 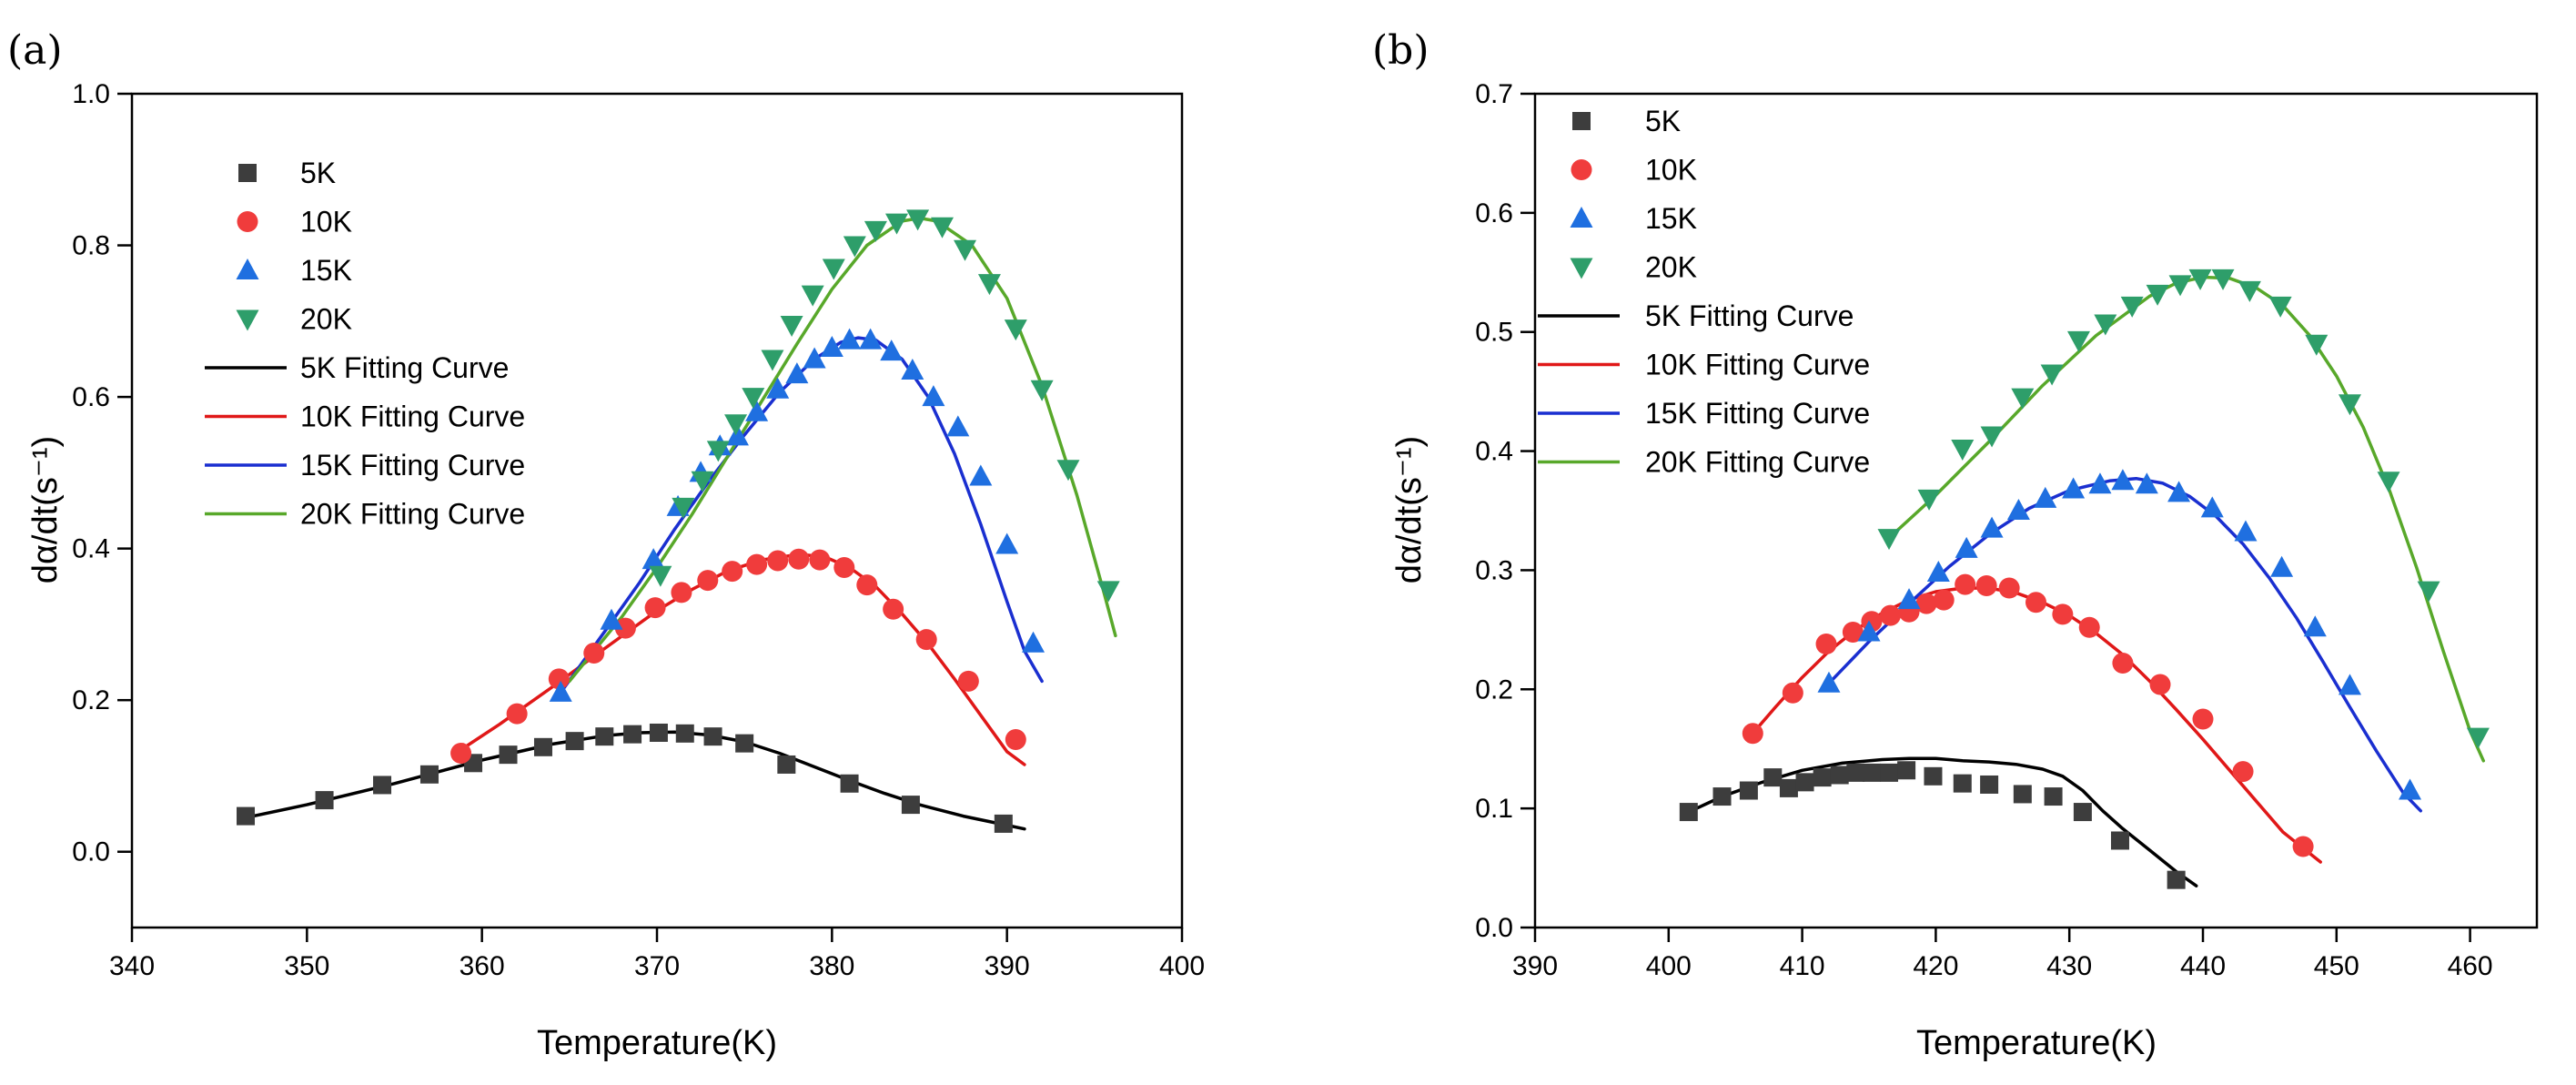 I want to click on panel-a-y-tick-label: 0.8, so click(x=91, y=246).